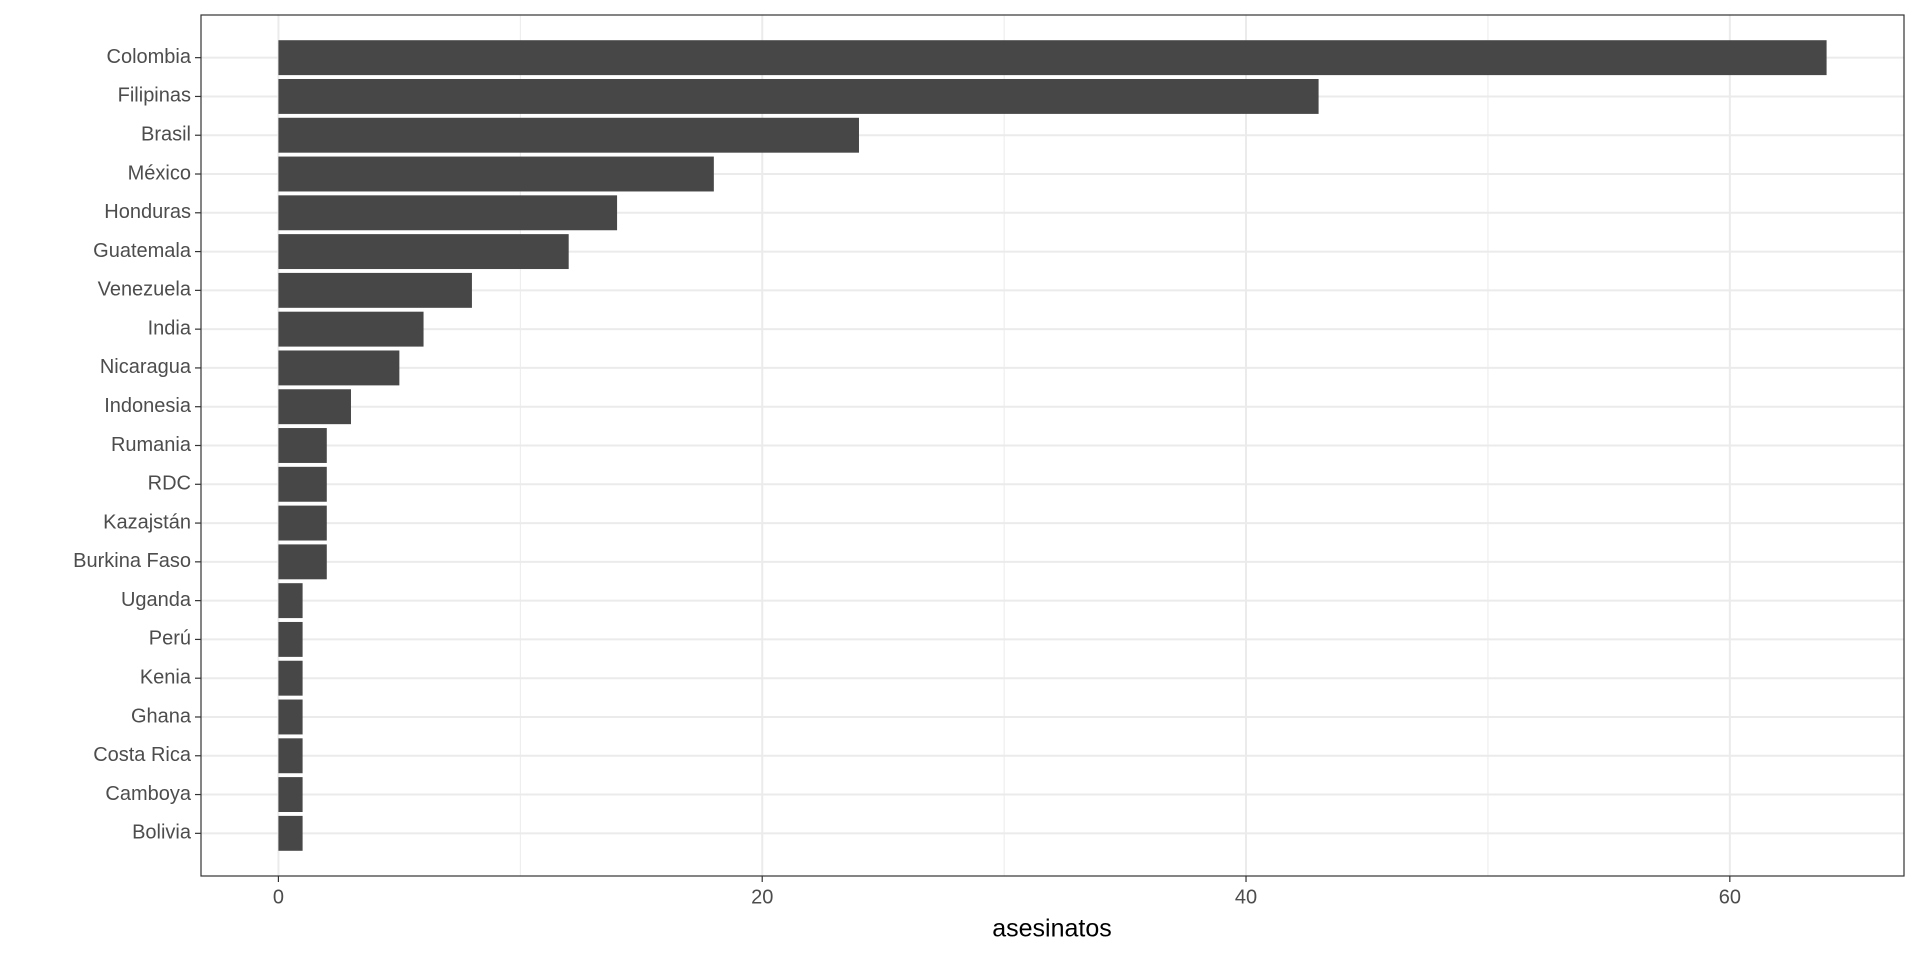  Describe the element at coordinates (170, 328) in the screenshot. I see `y-tick-label: India` at that location.